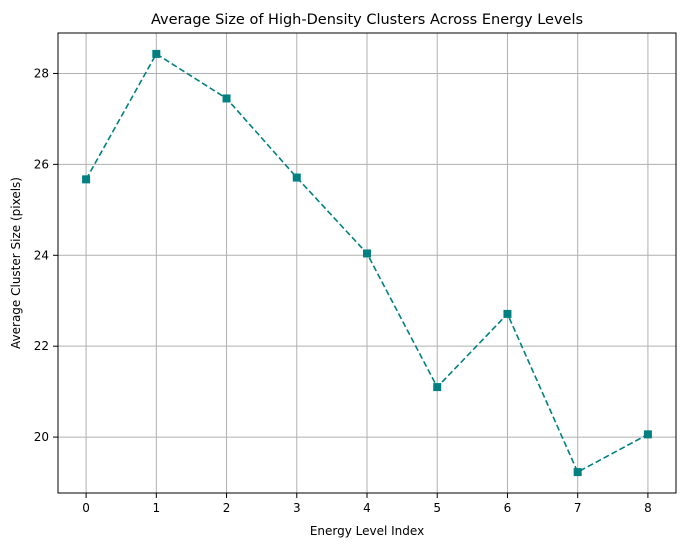 Image resolution: width=686 pixels, height=547 pixels. Describe the element at coordinates (16, 263) in the screenshot. I see `y-axis-label: Average Cluster Size (pixels)` at that location.